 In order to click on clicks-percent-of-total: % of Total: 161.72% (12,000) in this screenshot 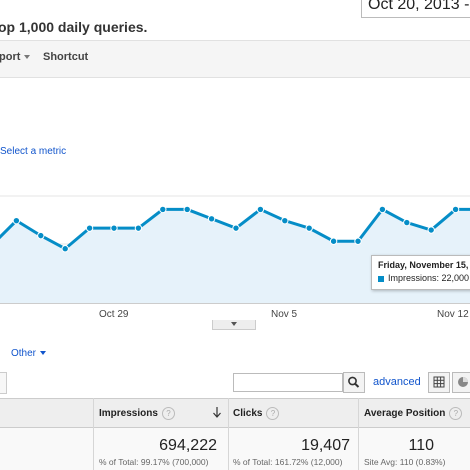, I will do `click(288, 462)`.